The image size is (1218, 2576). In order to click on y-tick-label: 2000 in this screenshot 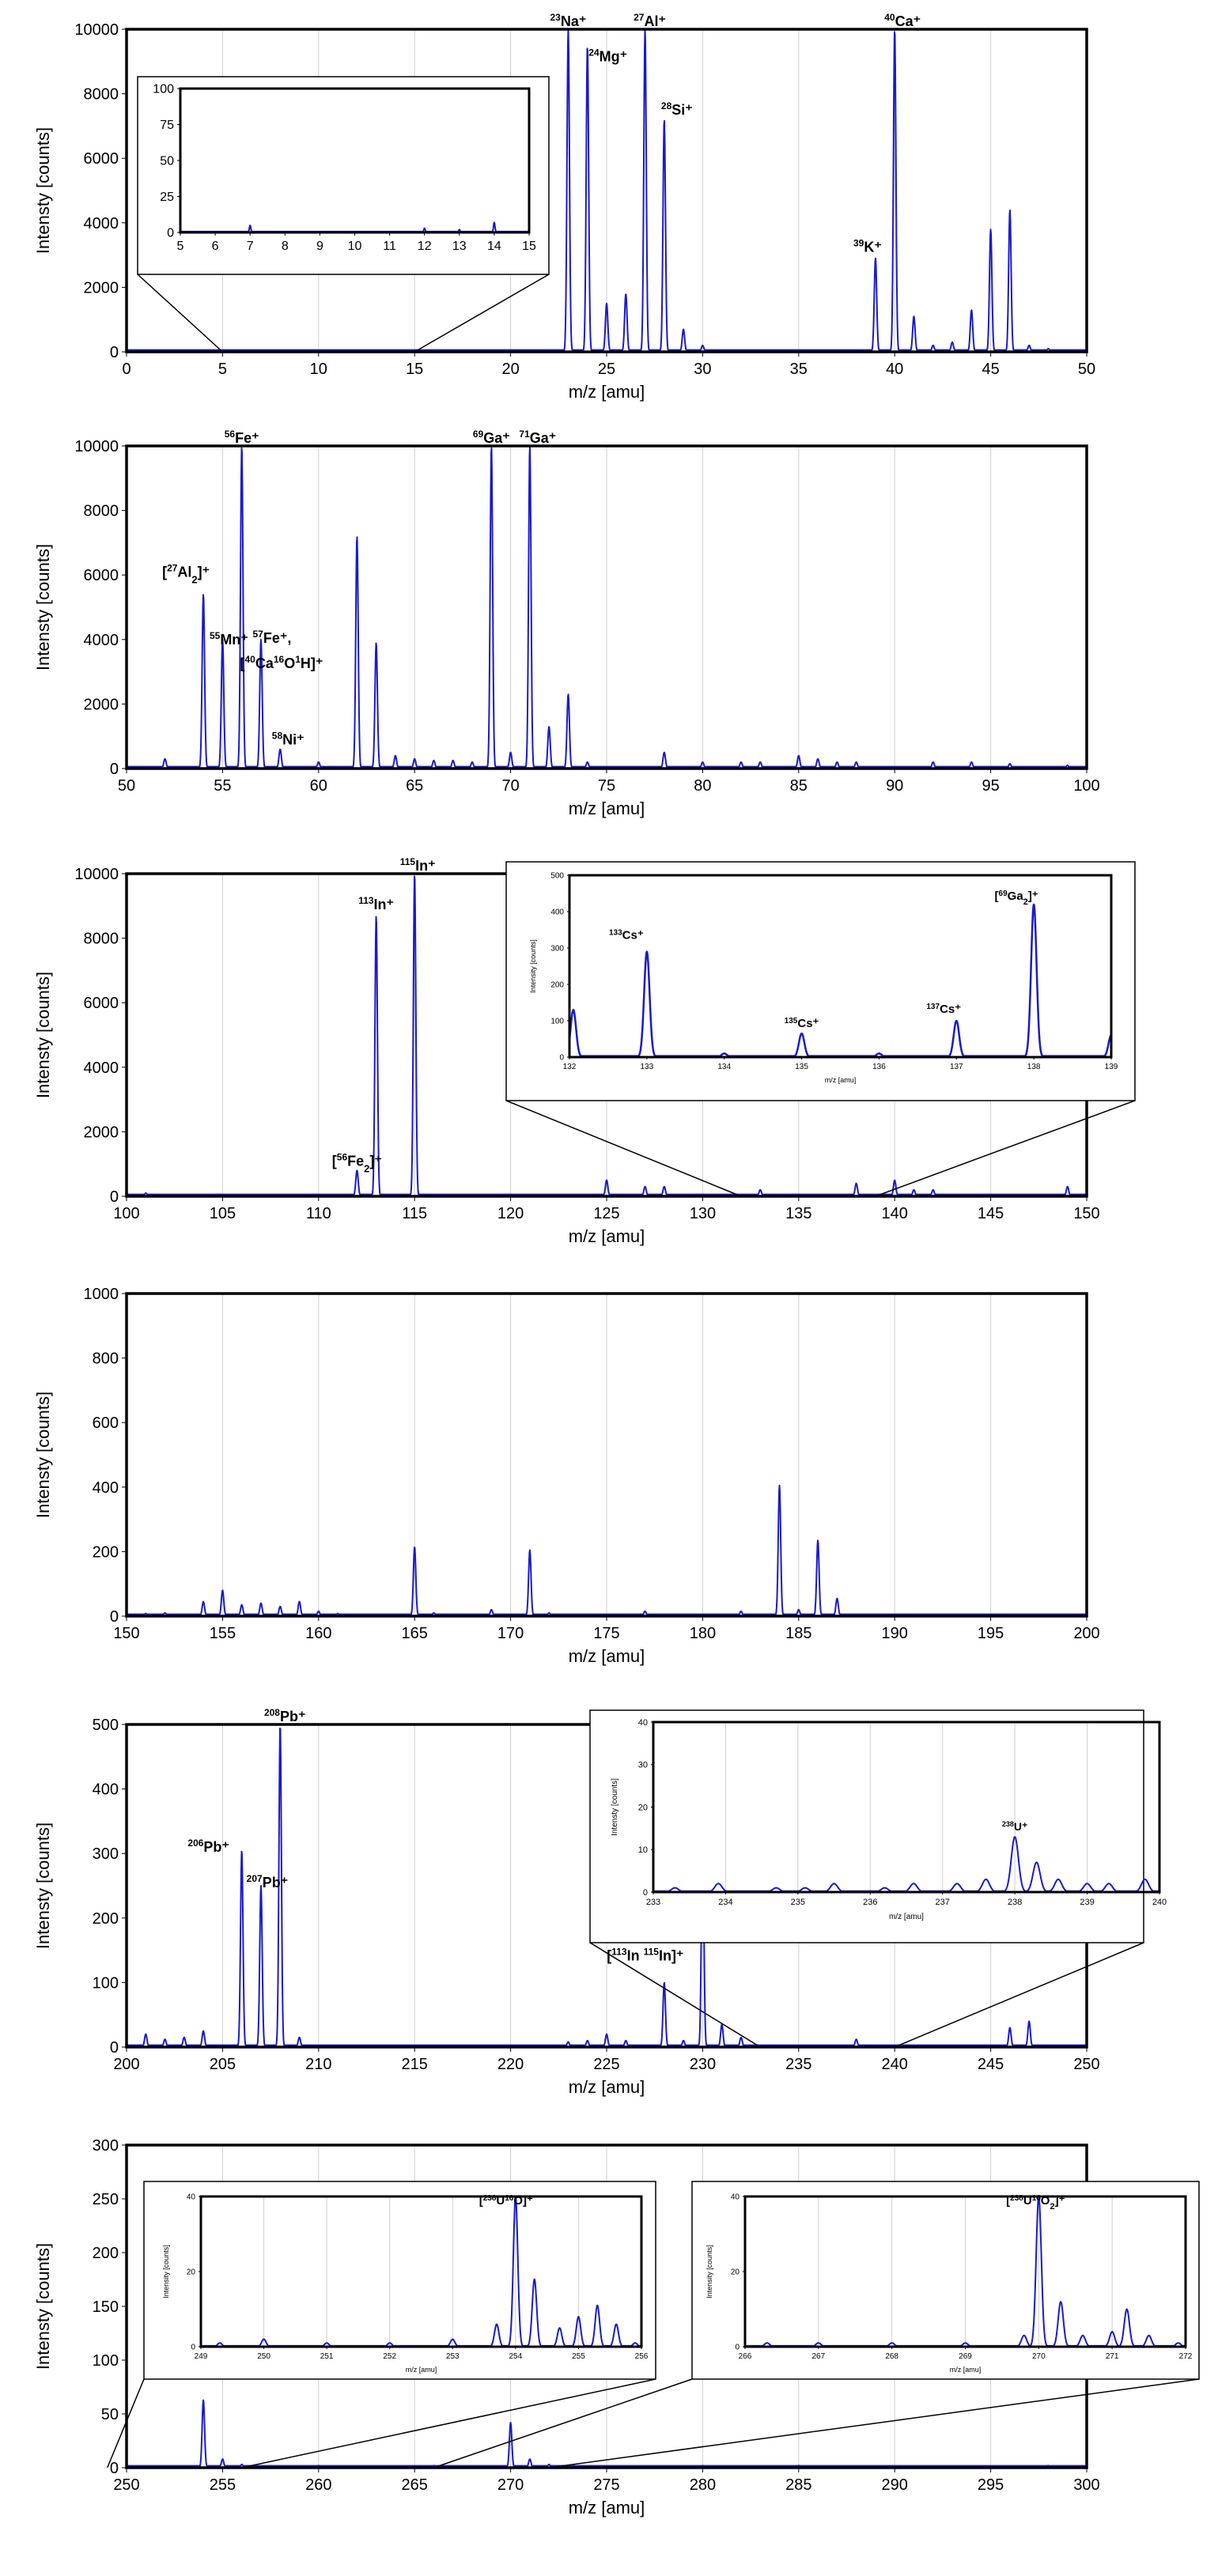, I will do `click(101, 288)`.